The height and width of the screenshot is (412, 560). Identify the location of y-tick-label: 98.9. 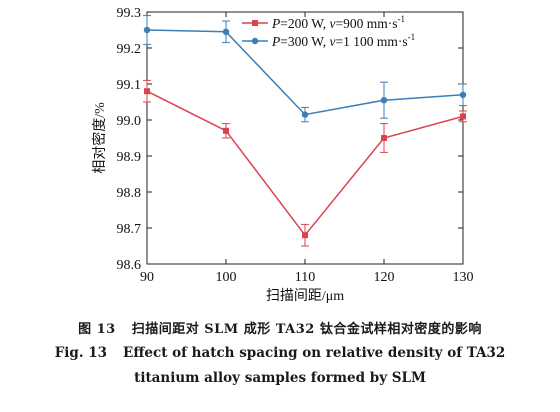
(129, 157).